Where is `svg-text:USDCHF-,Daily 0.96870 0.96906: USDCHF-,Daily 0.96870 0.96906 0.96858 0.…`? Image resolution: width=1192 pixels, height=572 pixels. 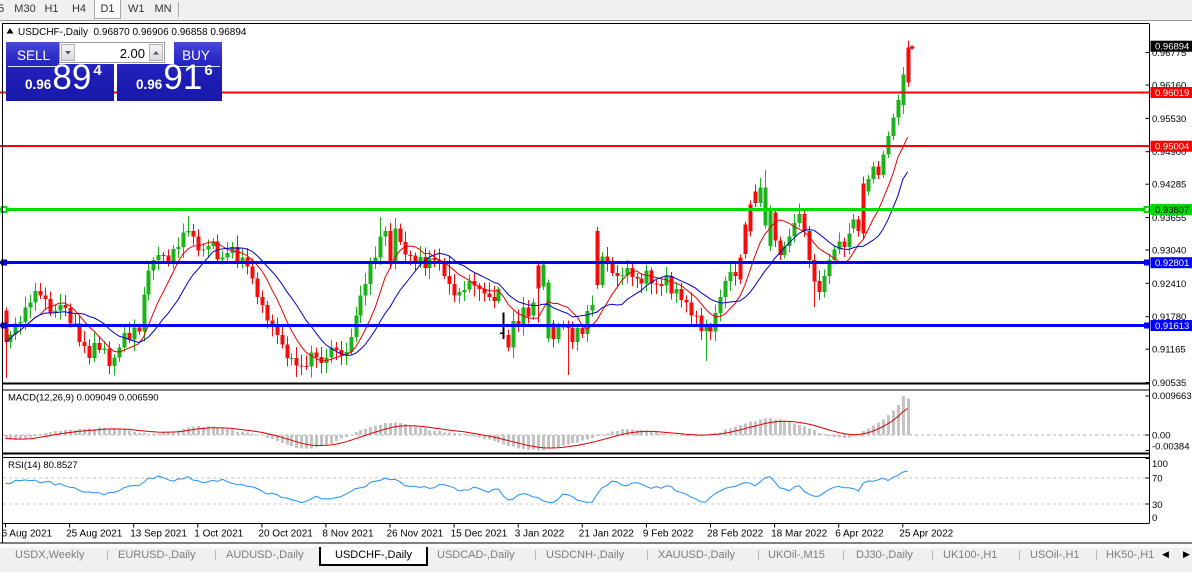
svg-text:USDCHF-,Daily 0.96870 0.96906: USDCHF-,Daily 0.96870 0.96906 0.96858 0.… is located at coordinates (132, 32).